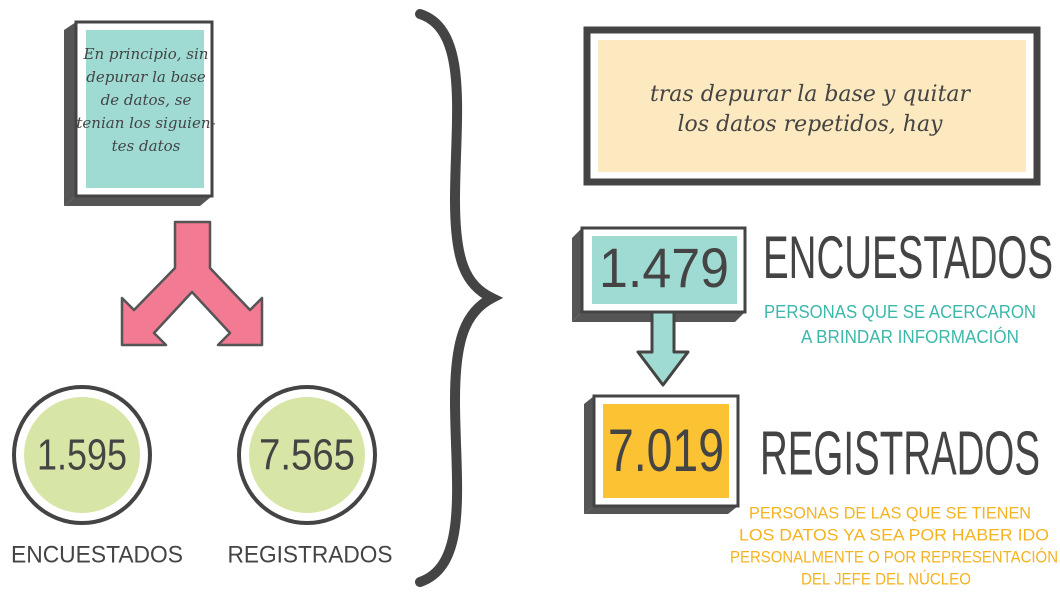  Describe the element at coordinates (886, 578) in the screenshot. I see `stat-description: DEL JEFE DEL NÚCLEO` at that location.